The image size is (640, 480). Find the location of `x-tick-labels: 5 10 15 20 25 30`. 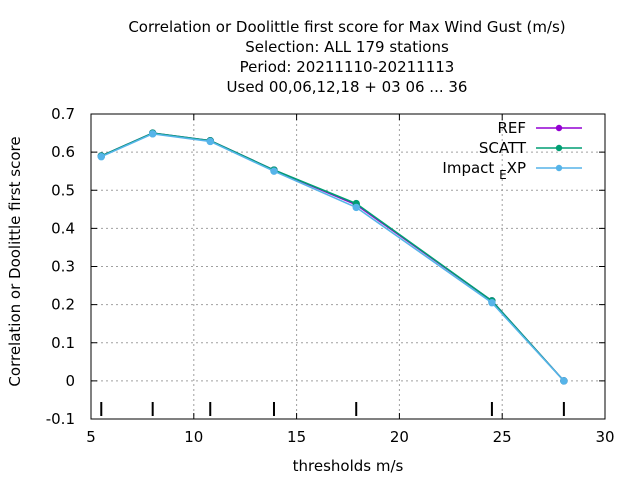

x-tick-labels: 5 10 15 20 25 30 is located at coordinates (350, 437).